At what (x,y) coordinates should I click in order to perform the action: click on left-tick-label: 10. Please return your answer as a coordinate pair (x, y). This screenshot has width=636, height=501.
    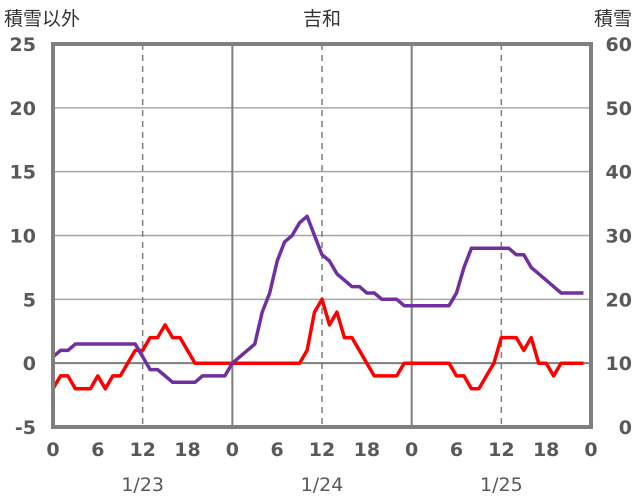
    Looking at the image, I should click on (23, 237).